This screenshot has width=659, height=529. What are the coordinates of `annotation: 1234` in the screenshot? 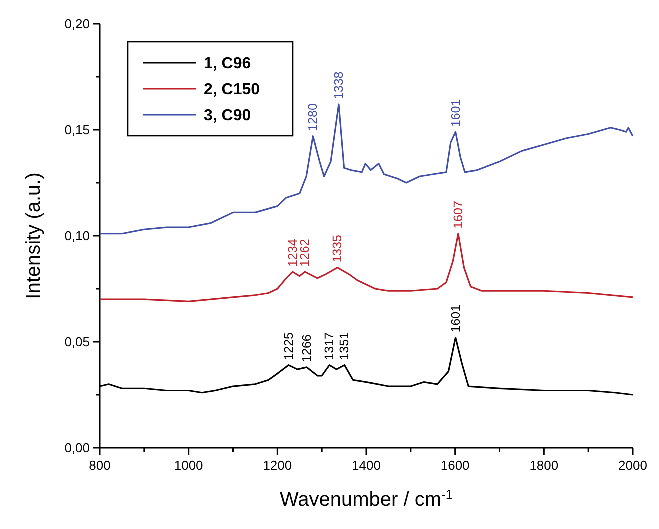 It's located at (293, 253).